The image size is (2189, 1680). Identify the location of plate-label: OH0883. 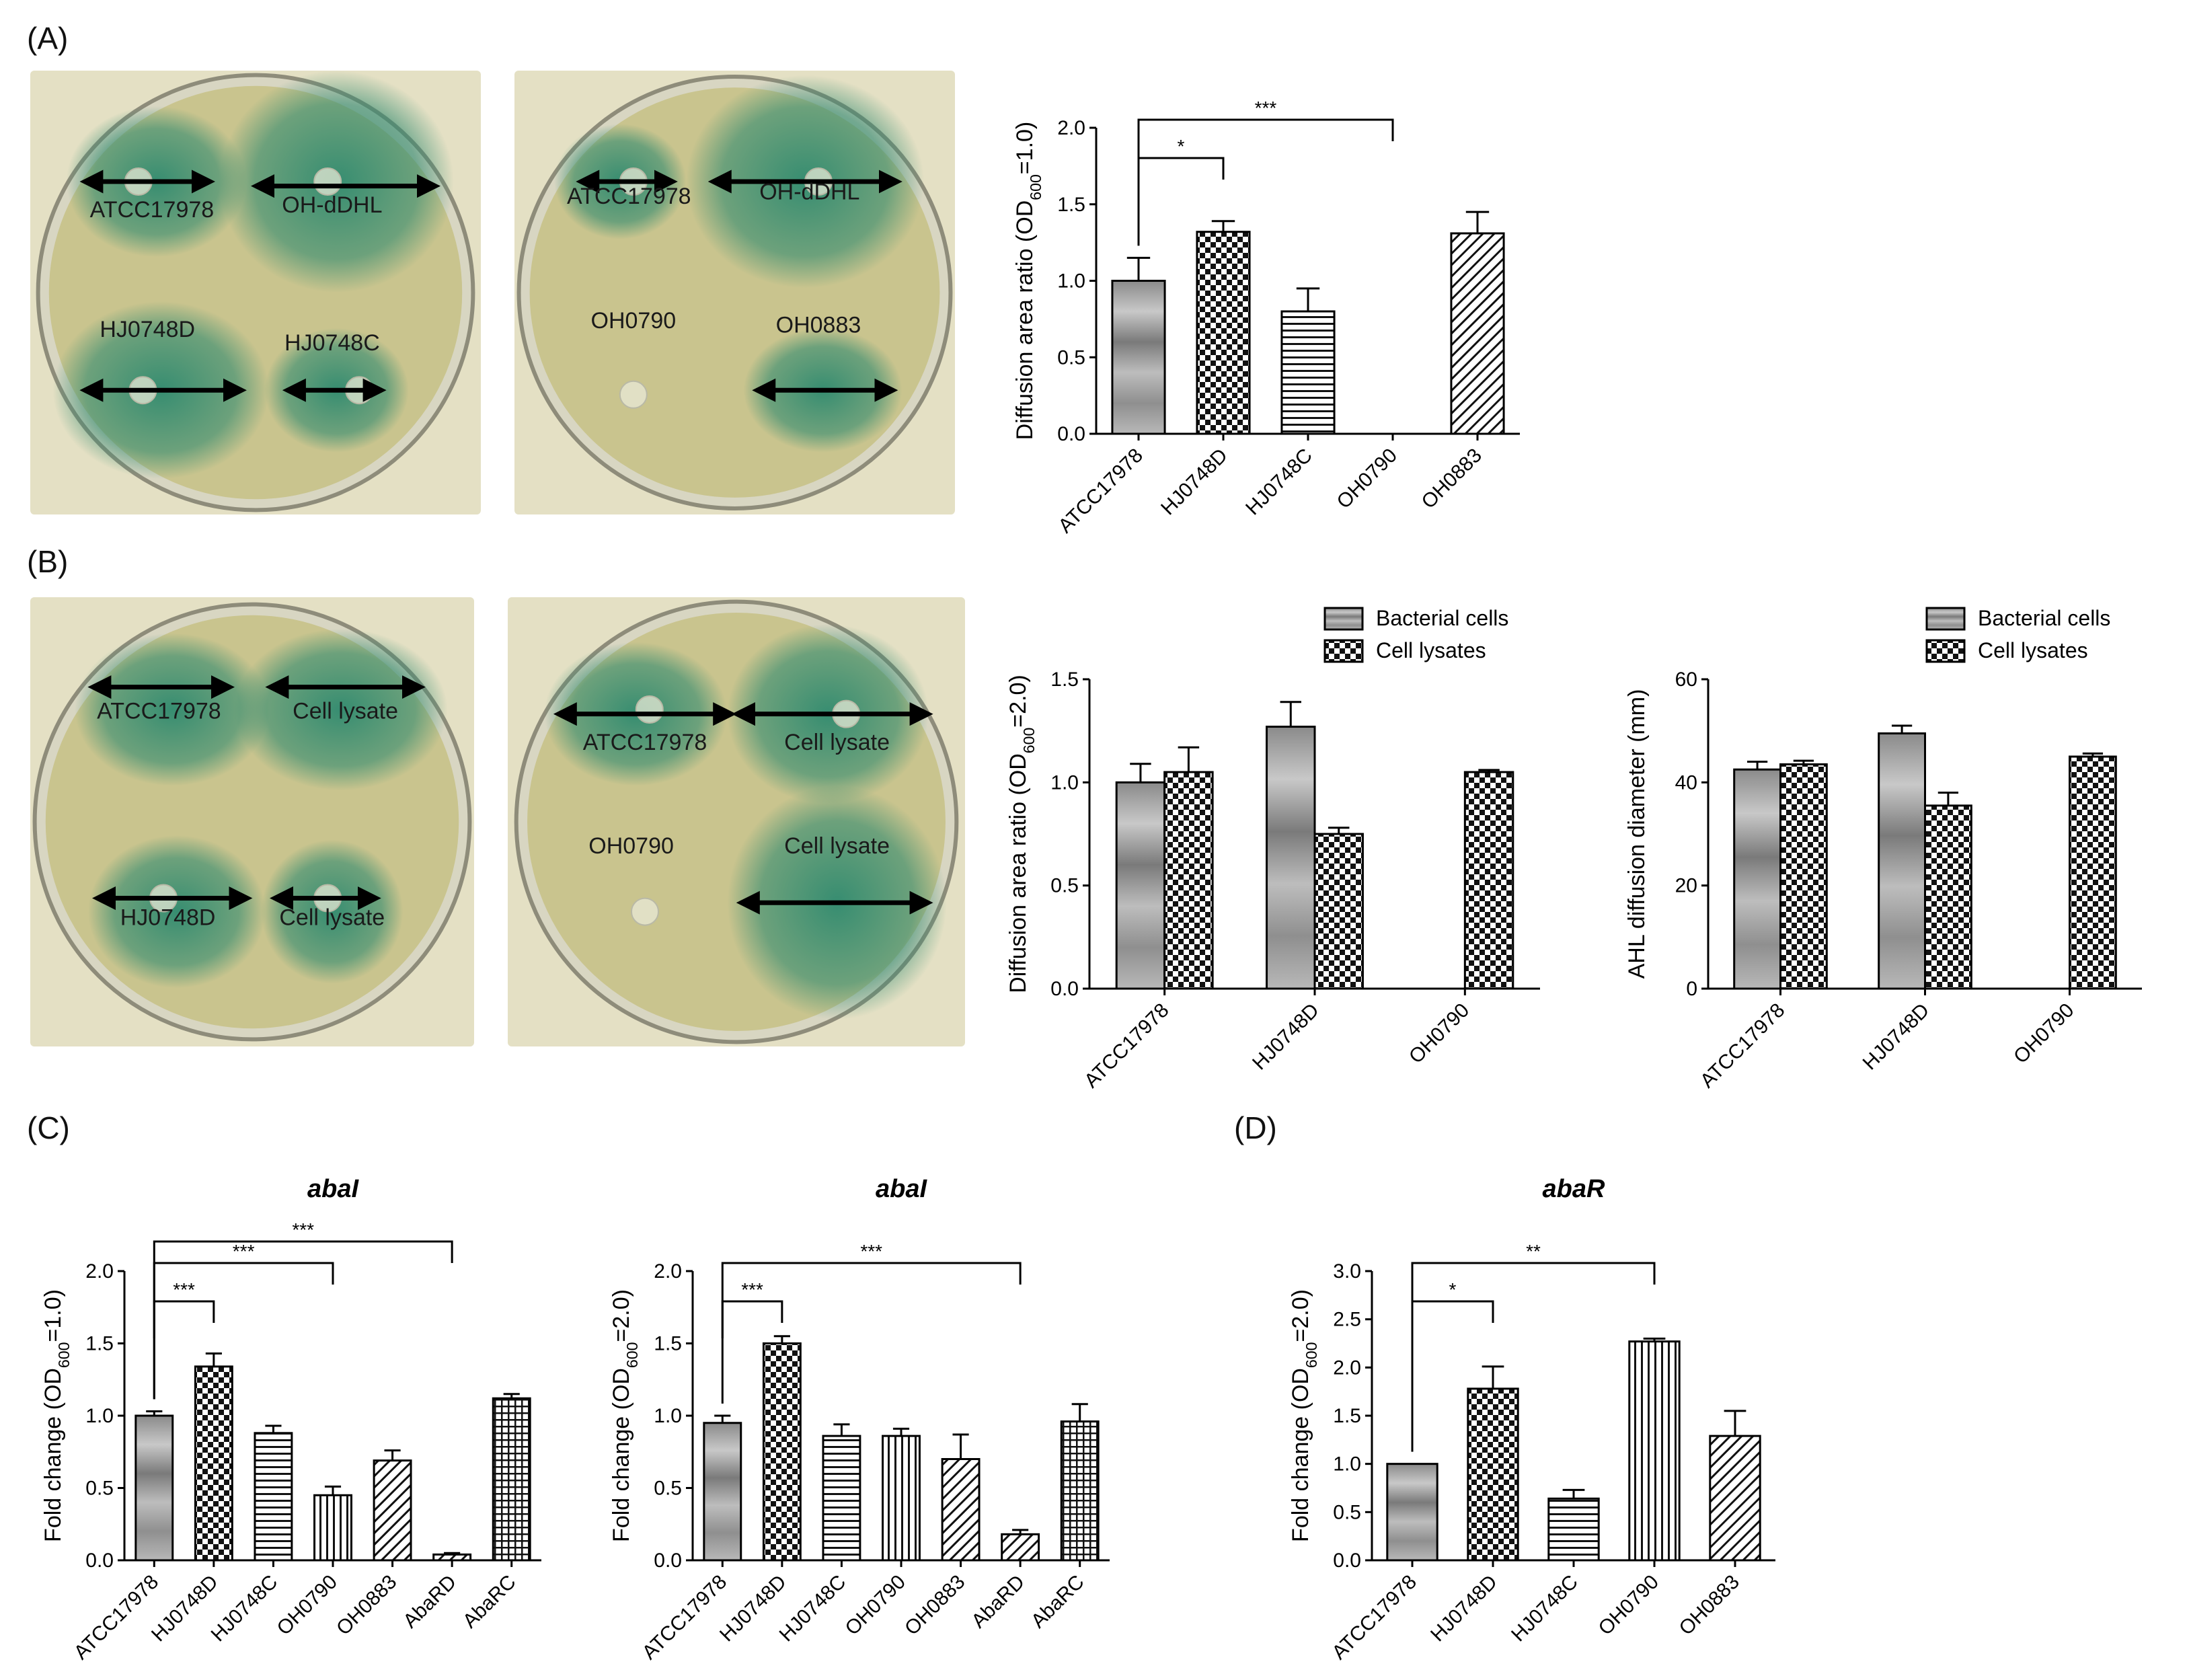
(818, 325).